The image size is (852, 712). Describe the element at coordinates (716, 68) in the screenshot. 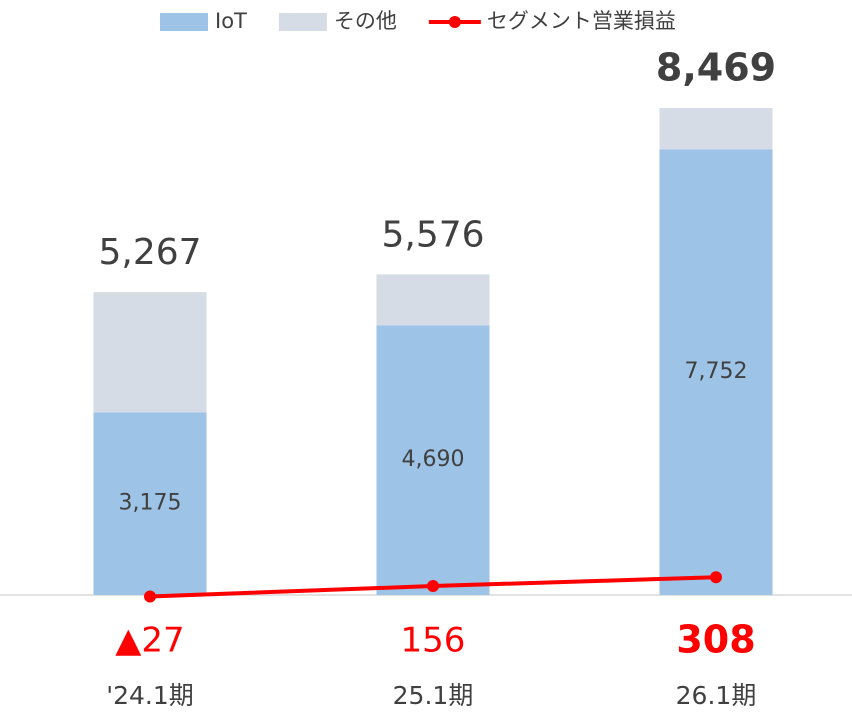

I see `total-label: 8,469` at that location.